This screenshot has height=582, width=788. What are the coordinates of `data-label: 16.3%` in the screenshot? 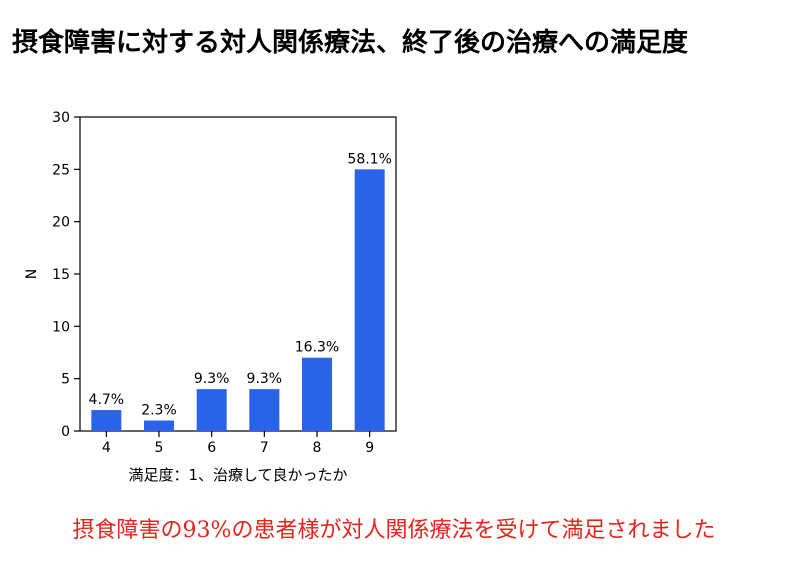 It's located at (317, 348).